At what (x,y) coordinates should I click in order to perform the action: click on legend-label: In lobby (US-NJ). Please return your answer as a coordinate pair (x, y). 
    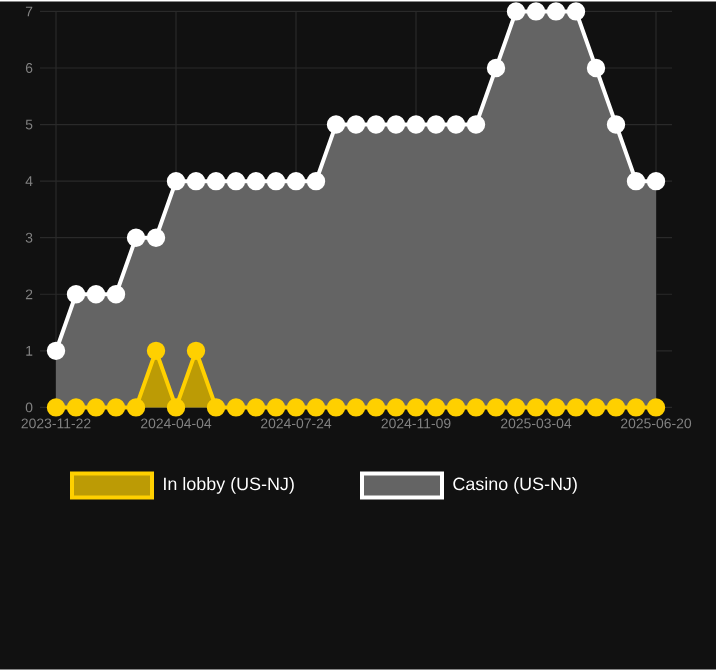
    Looking at the image, I should click on (229, 486).